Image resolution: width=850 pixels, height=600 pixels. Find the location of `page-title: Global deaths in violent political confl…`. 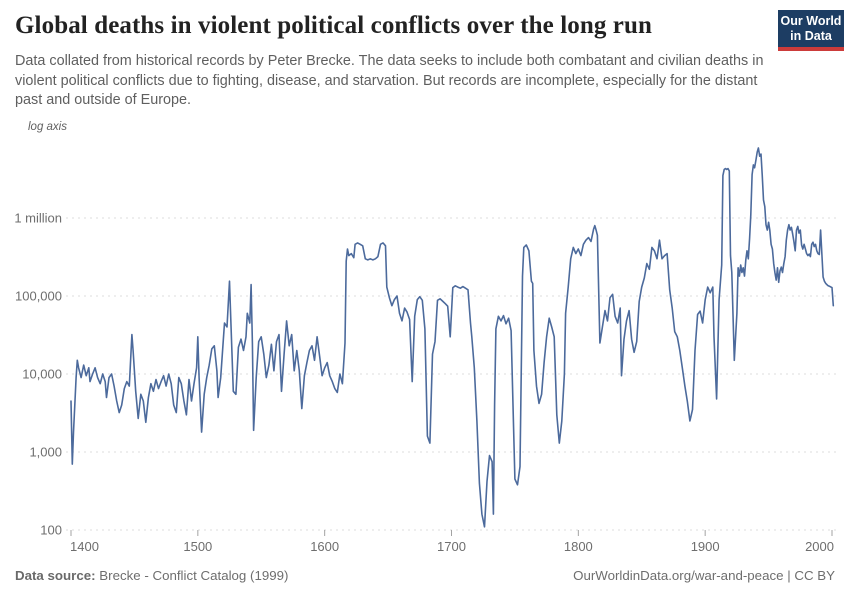

page-title: Global deaths in violent political confl… is located at coordinates (334, 25).